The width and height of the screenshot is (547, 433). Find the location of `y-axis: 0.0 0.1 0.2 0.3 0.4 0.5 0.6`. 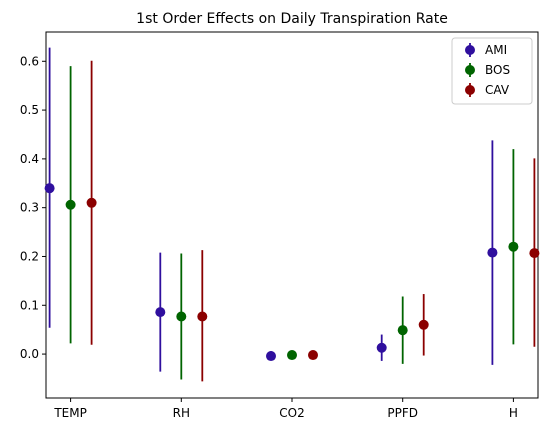

y-axis: 0.0 0.1 0.2 0.3 0.4 0.5 0.6 is located at coordinates (33, 207).